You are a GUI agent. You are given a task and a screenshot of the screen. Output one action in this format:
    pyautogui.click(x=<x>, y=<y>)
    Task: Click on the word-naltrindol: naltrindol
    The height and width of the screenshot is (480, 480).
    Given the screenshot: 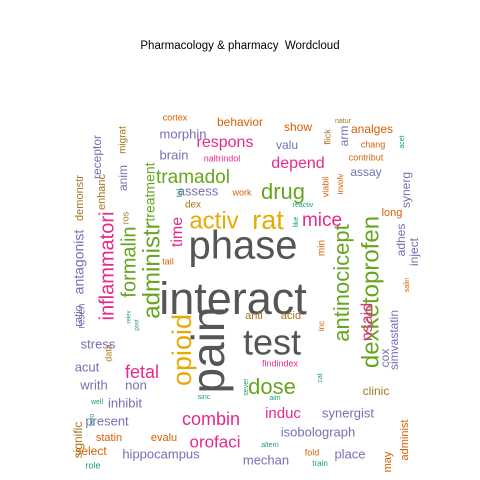 What is the action you would take?
    pyautogui.click(x=222, y=158)
    